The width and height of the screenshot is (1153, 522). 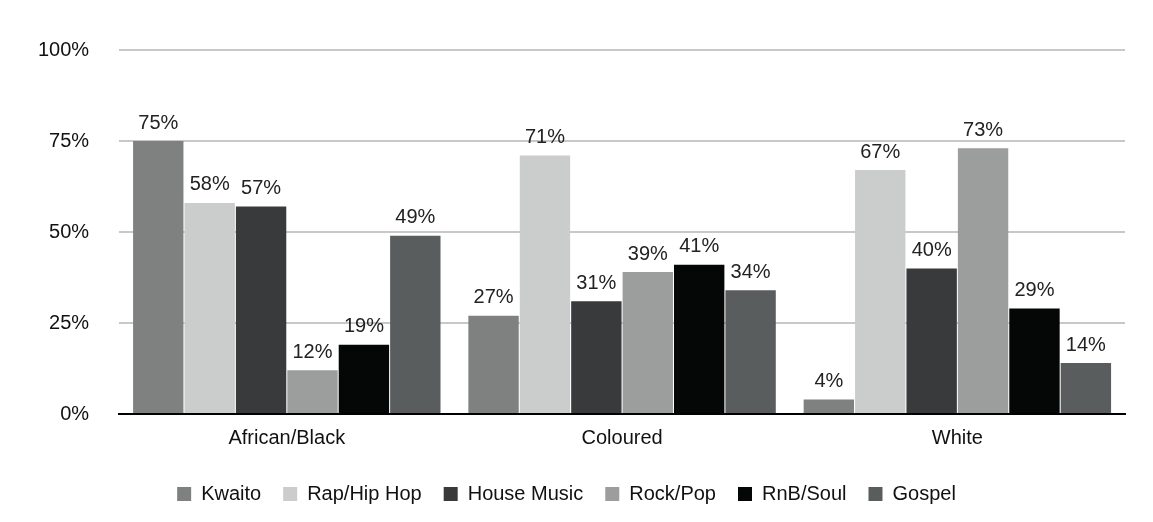 I want to click on x-tick-label: African/Black, so click(x=287, y=436).